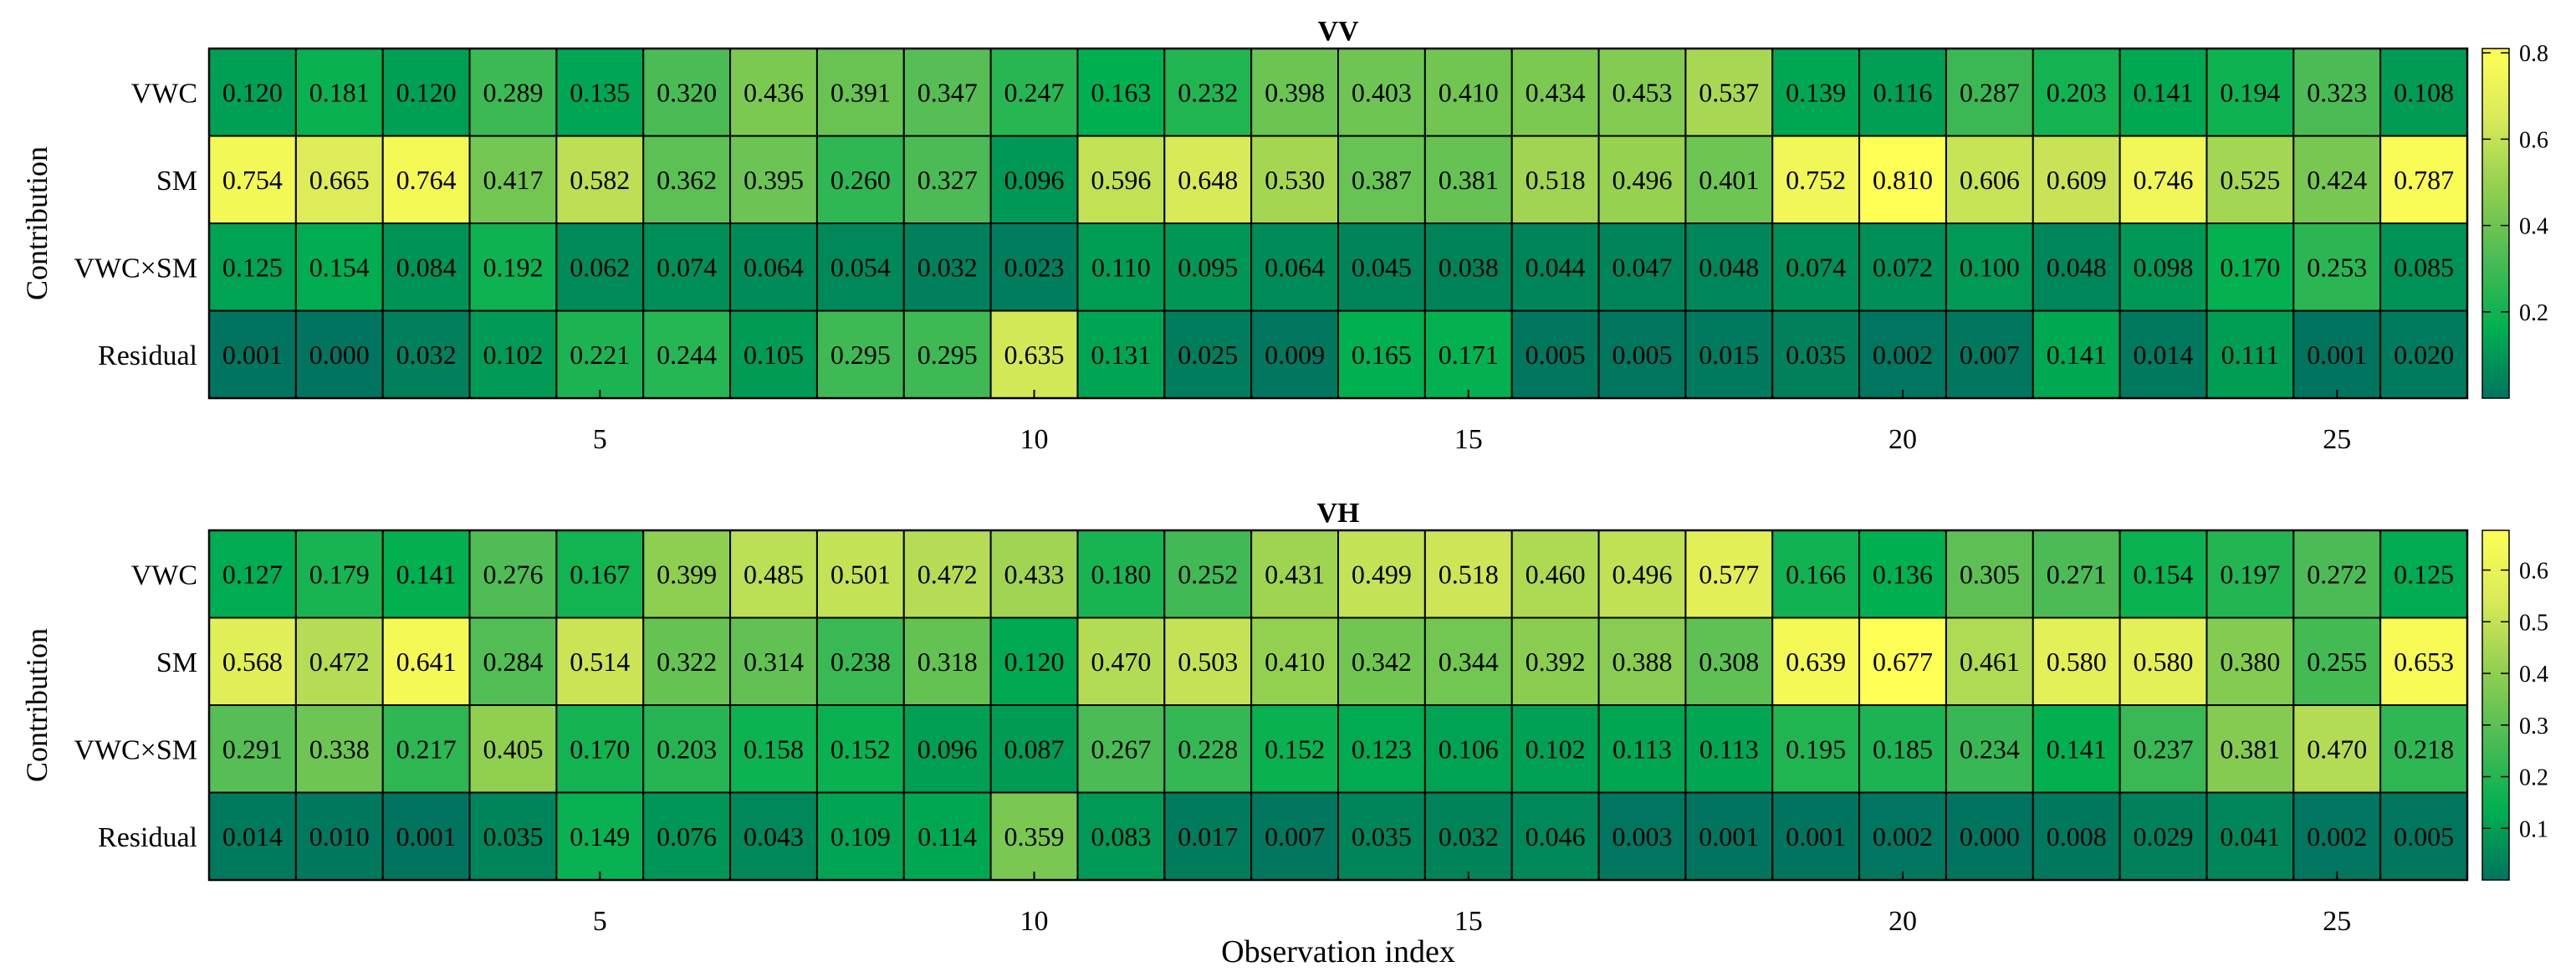 The image size is (2576, 977). I want to click on cell-value-label: 0.158, so click(774, 749).